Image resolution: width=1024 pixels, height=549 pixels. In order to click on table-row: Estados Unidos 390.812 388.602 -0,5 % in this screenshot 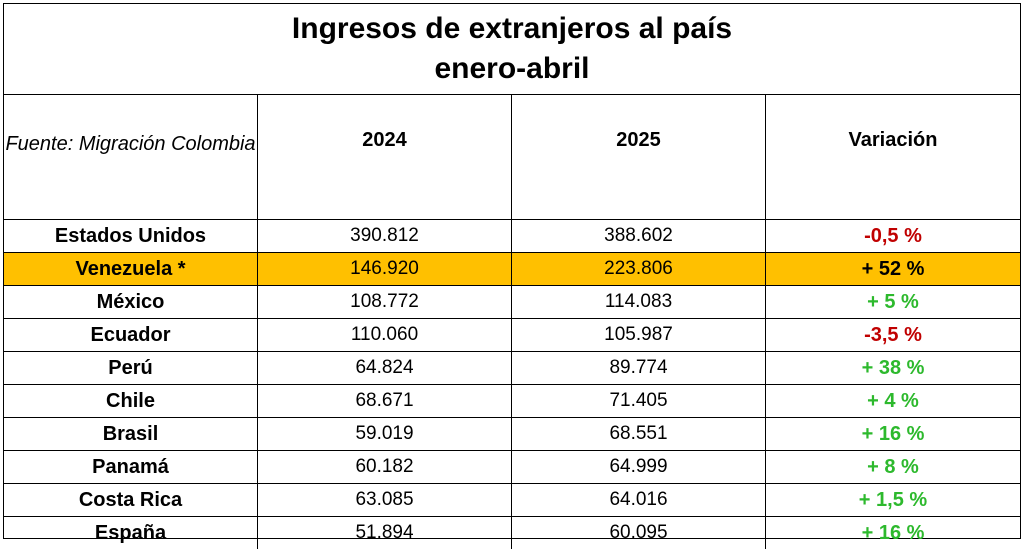, I will do `click(512, 236)`.